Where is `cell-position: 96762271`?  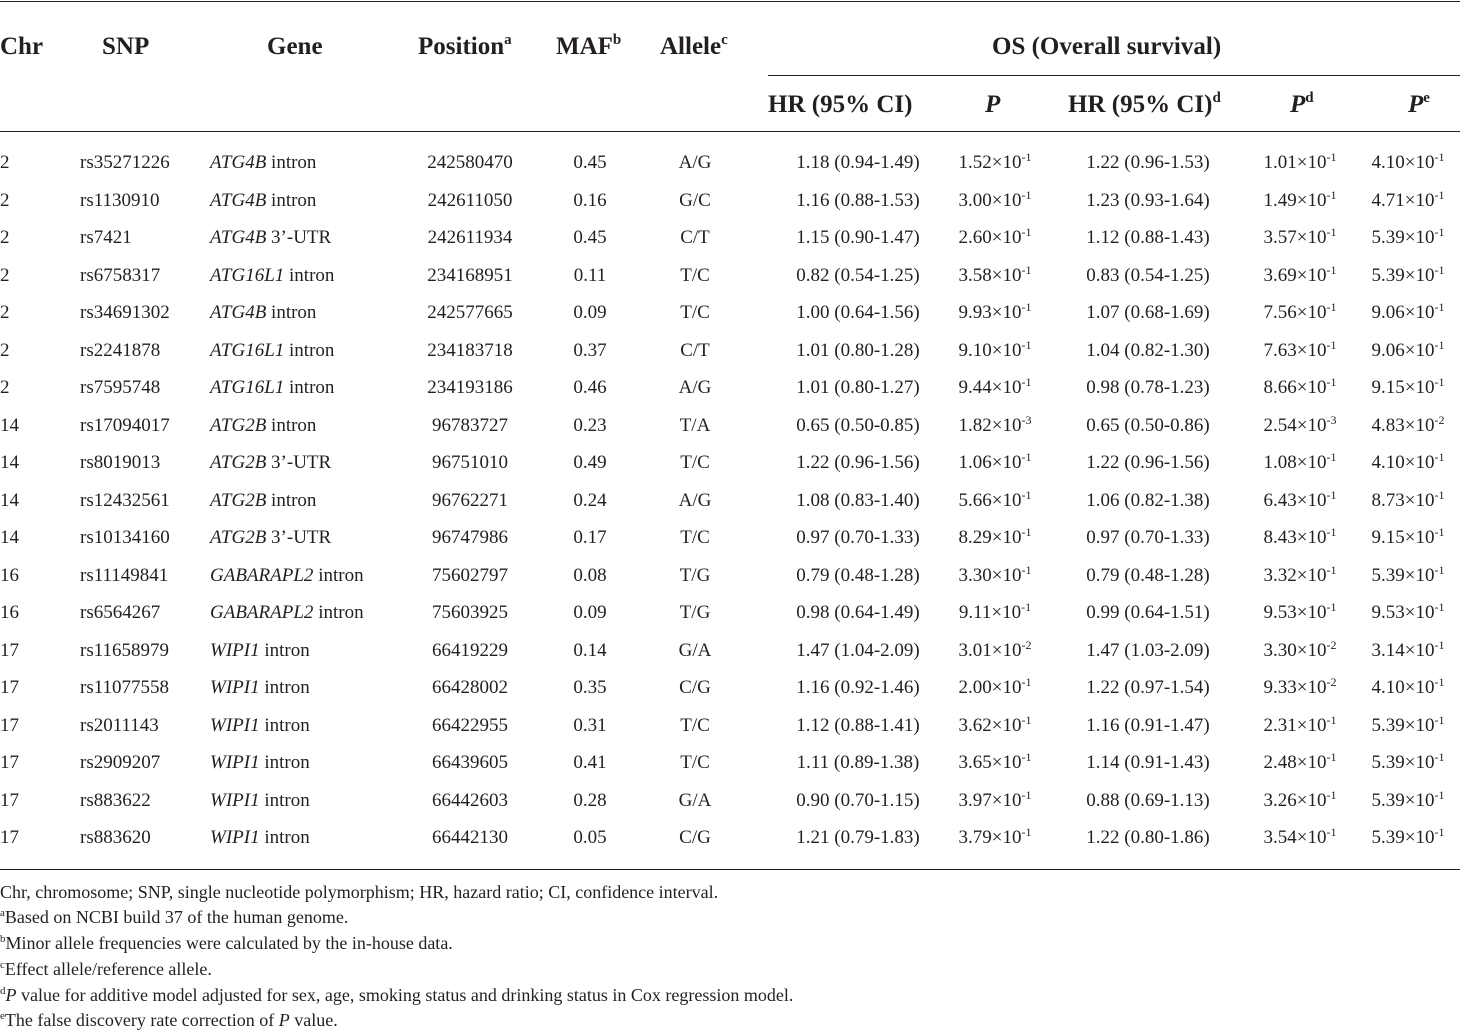 cell-position: 96762271 is located at coordinates (470, 500).